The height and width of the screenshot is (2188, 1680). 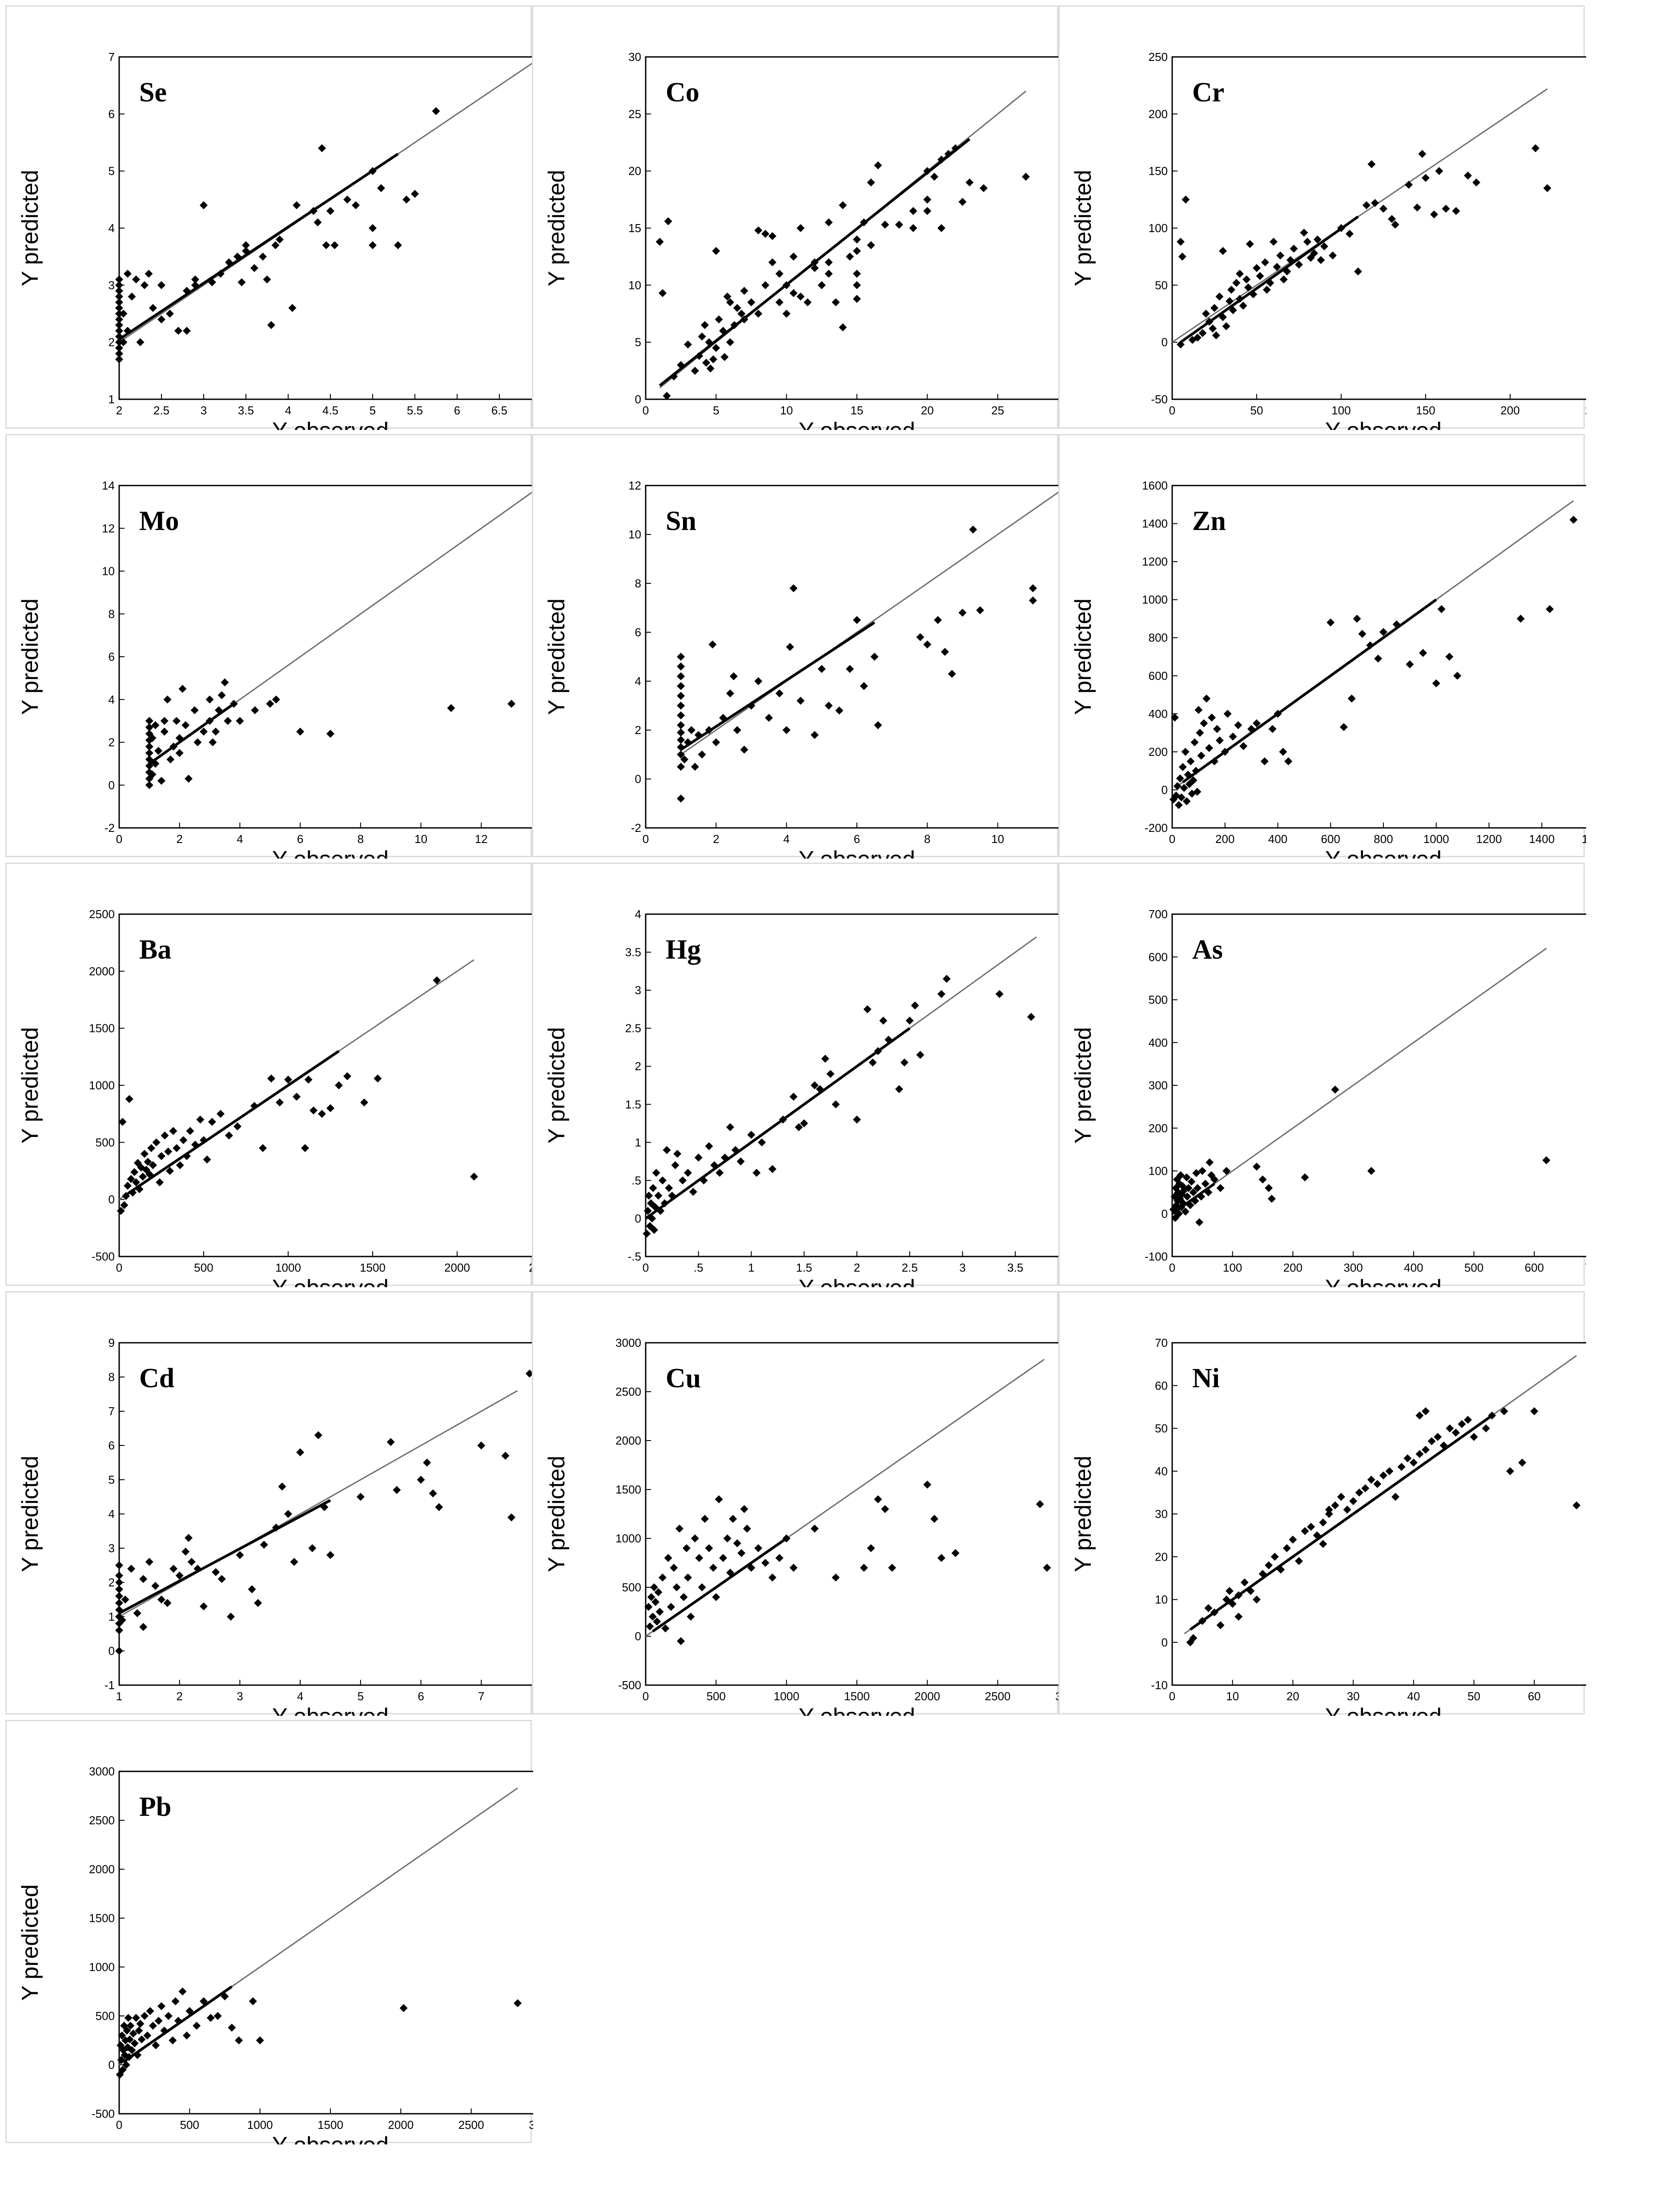 What do you see at coordinates (112, 1651) in the screenshot?
I see `y-tick-label: 0` at bounding box center [112, 1651].